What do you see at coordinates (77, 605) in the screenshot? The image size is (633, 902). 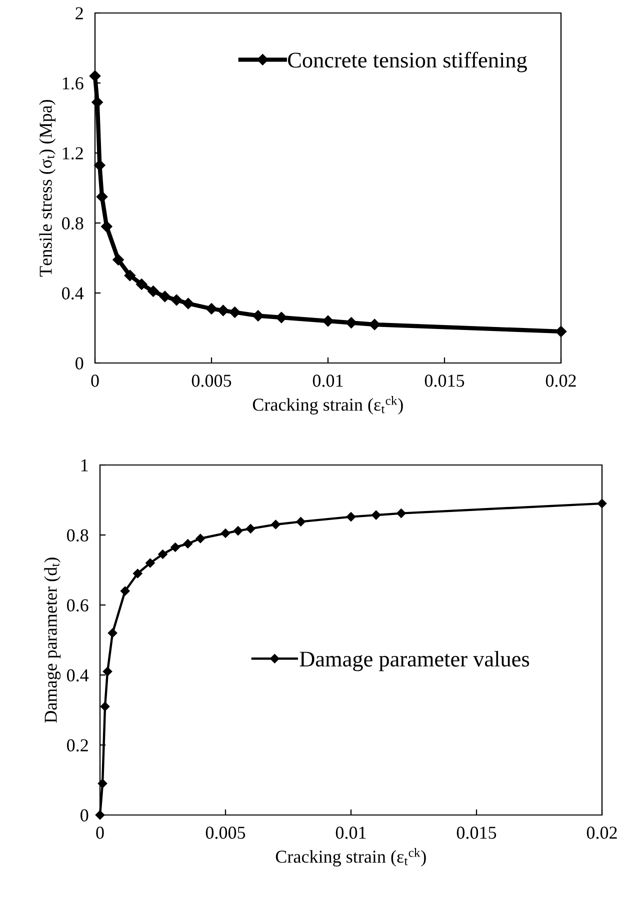 I see `y-tick-label: 0.6` at bounding box center [77, 605].